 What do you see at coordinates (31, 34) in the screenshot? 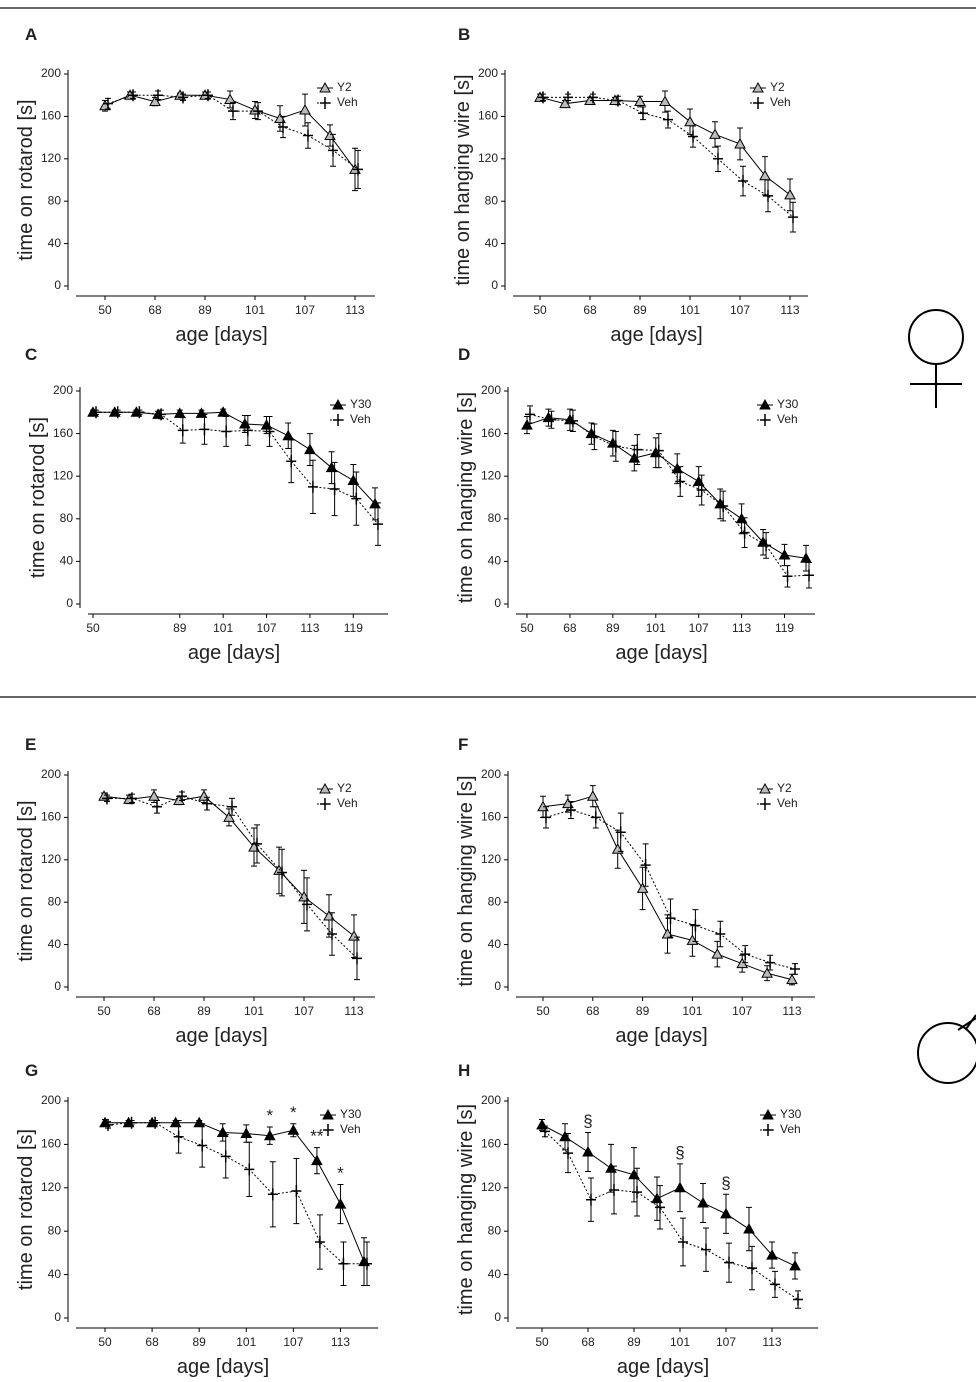
I see `panel-label: A` at bounding box center [31, 34].